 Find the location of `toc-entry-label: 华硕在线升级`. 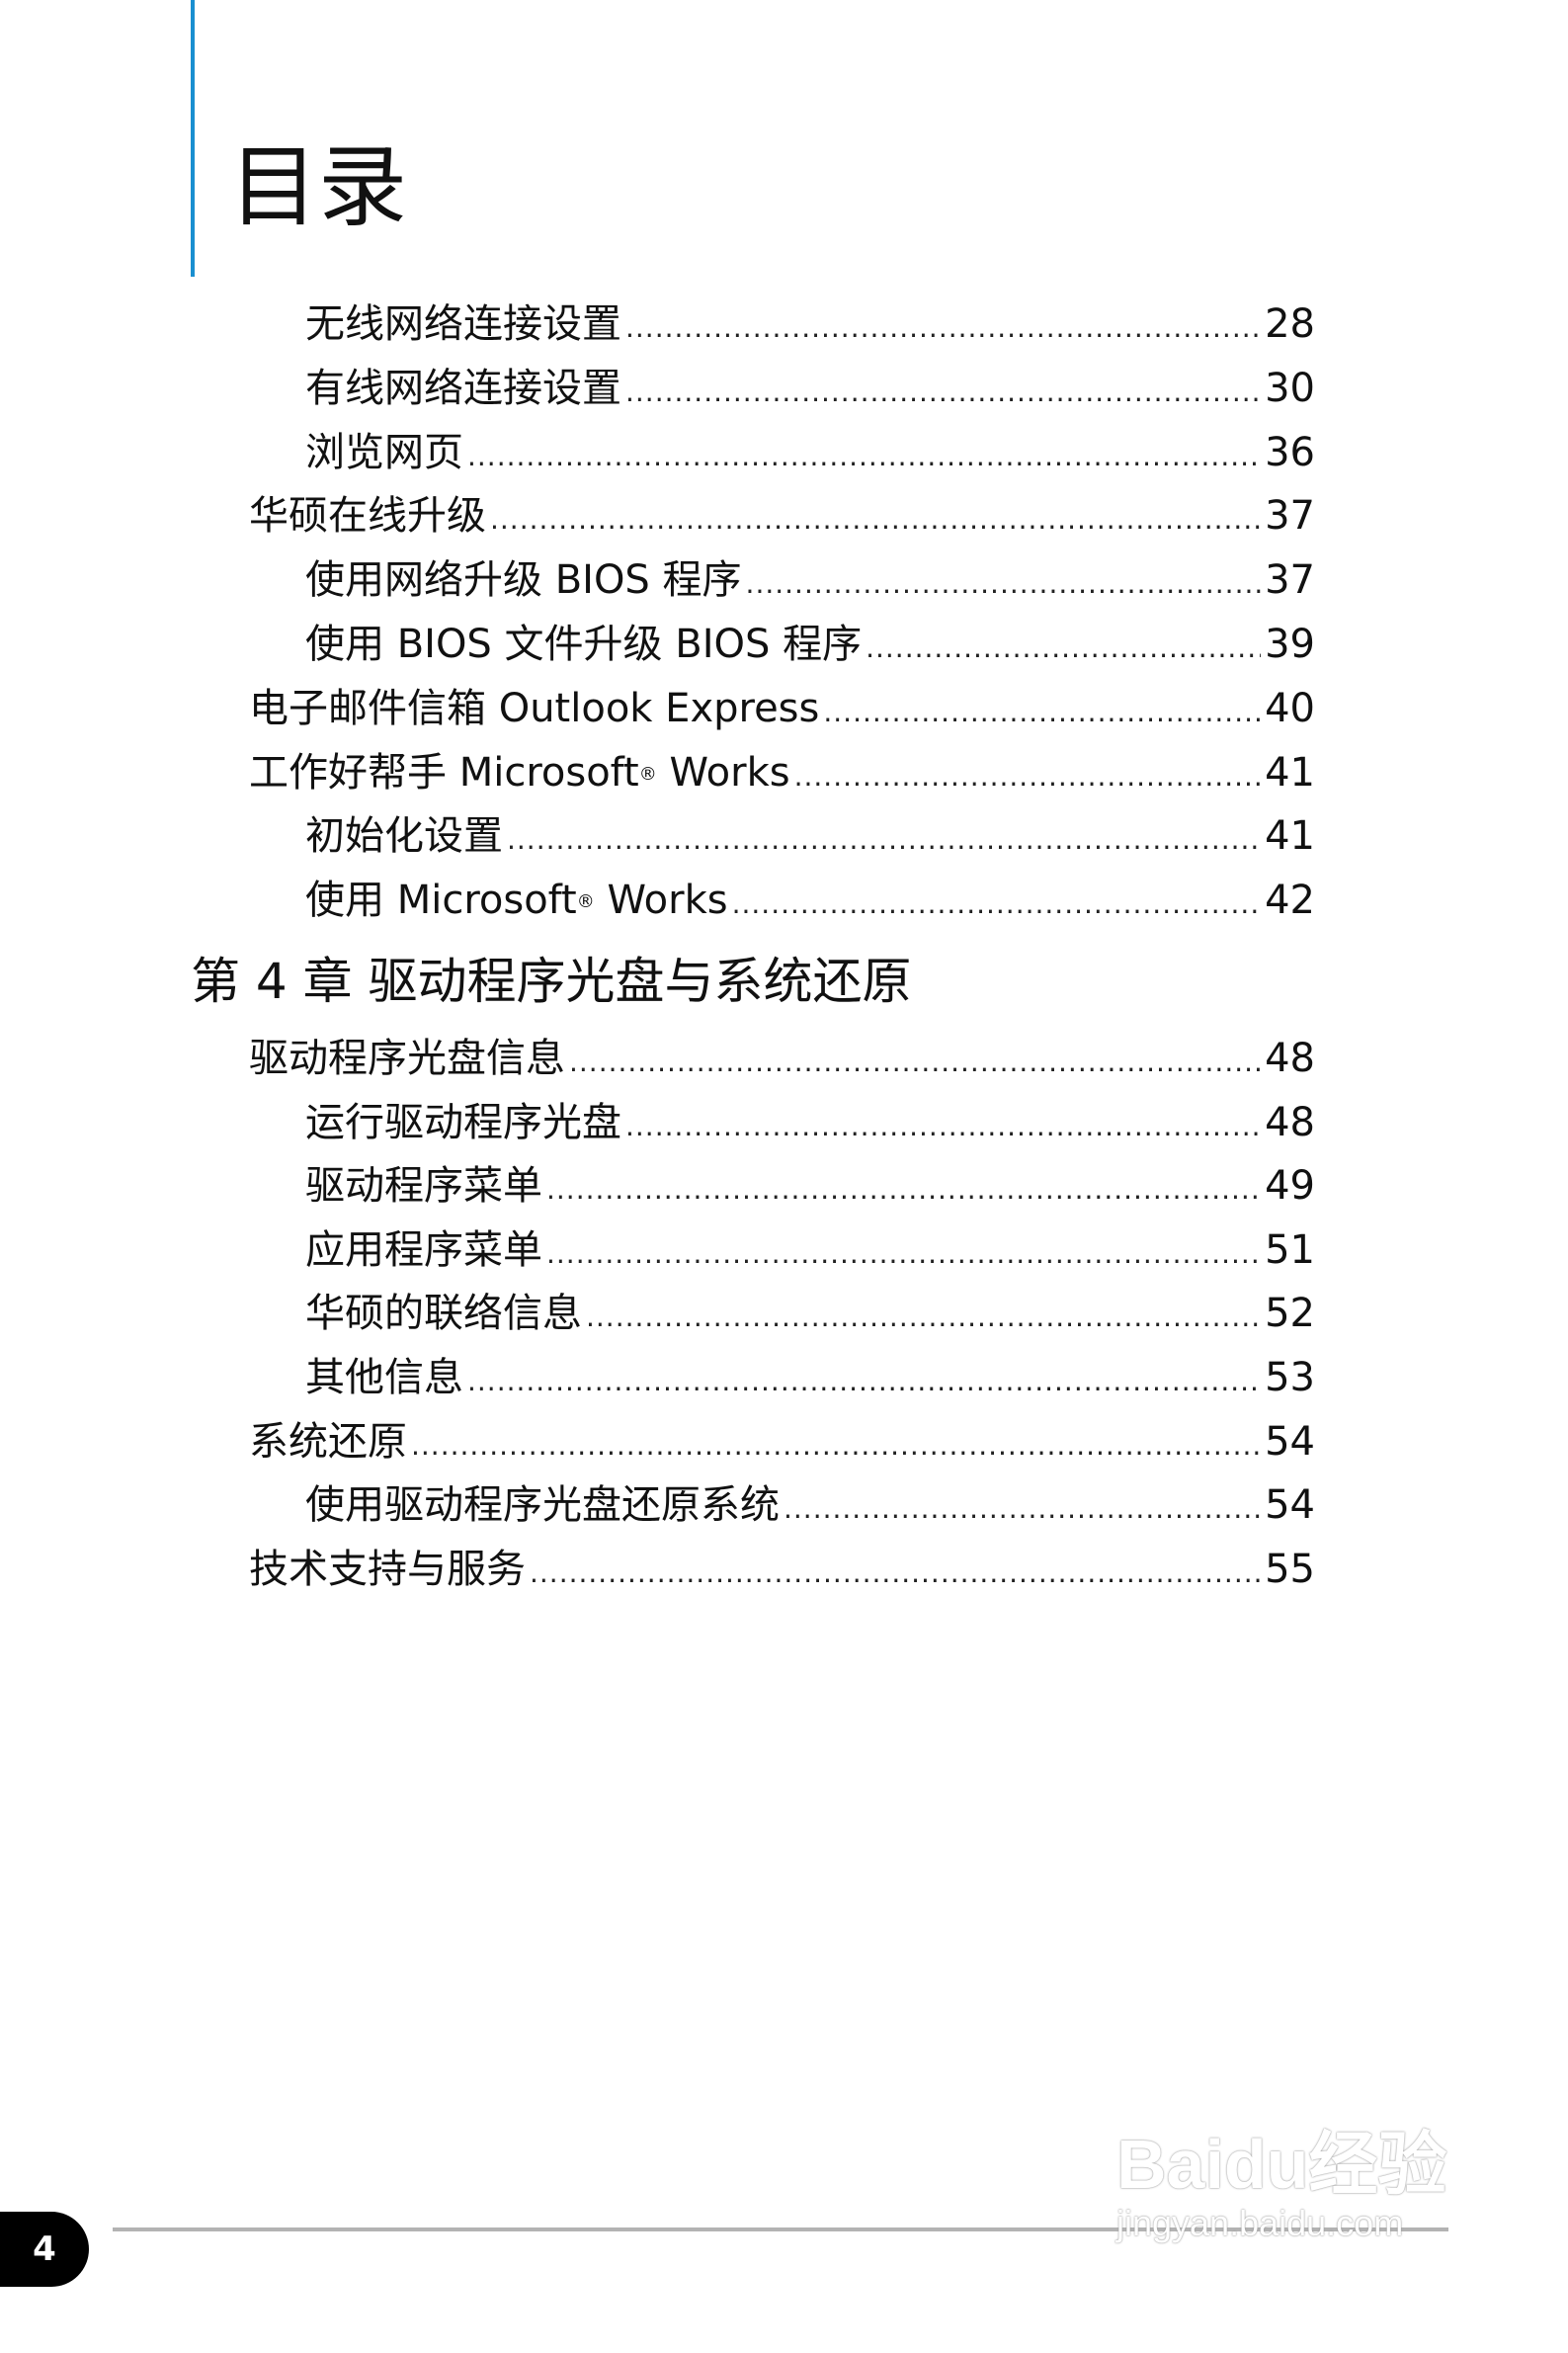

toc-entry-label: 华硕在线升级 is located at coordinates (367, 516).